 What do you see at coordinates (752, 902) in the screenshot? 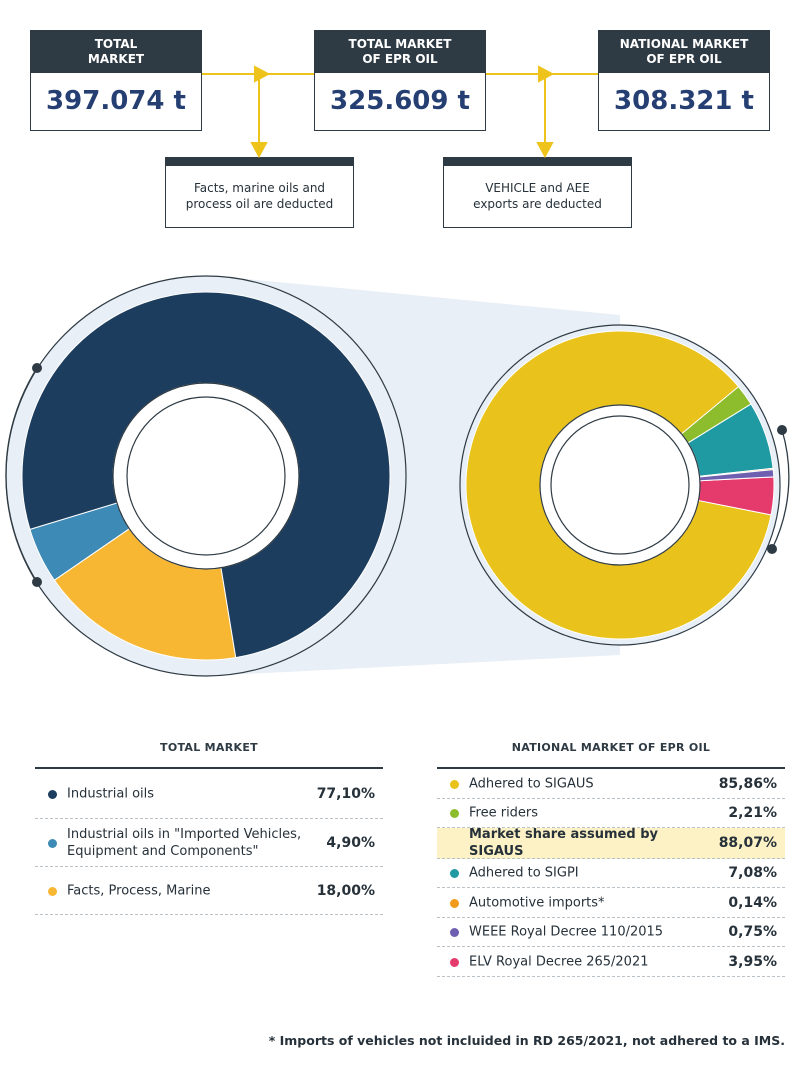
I see `legend-value: 0,14%` at bounding box center [752, 902].